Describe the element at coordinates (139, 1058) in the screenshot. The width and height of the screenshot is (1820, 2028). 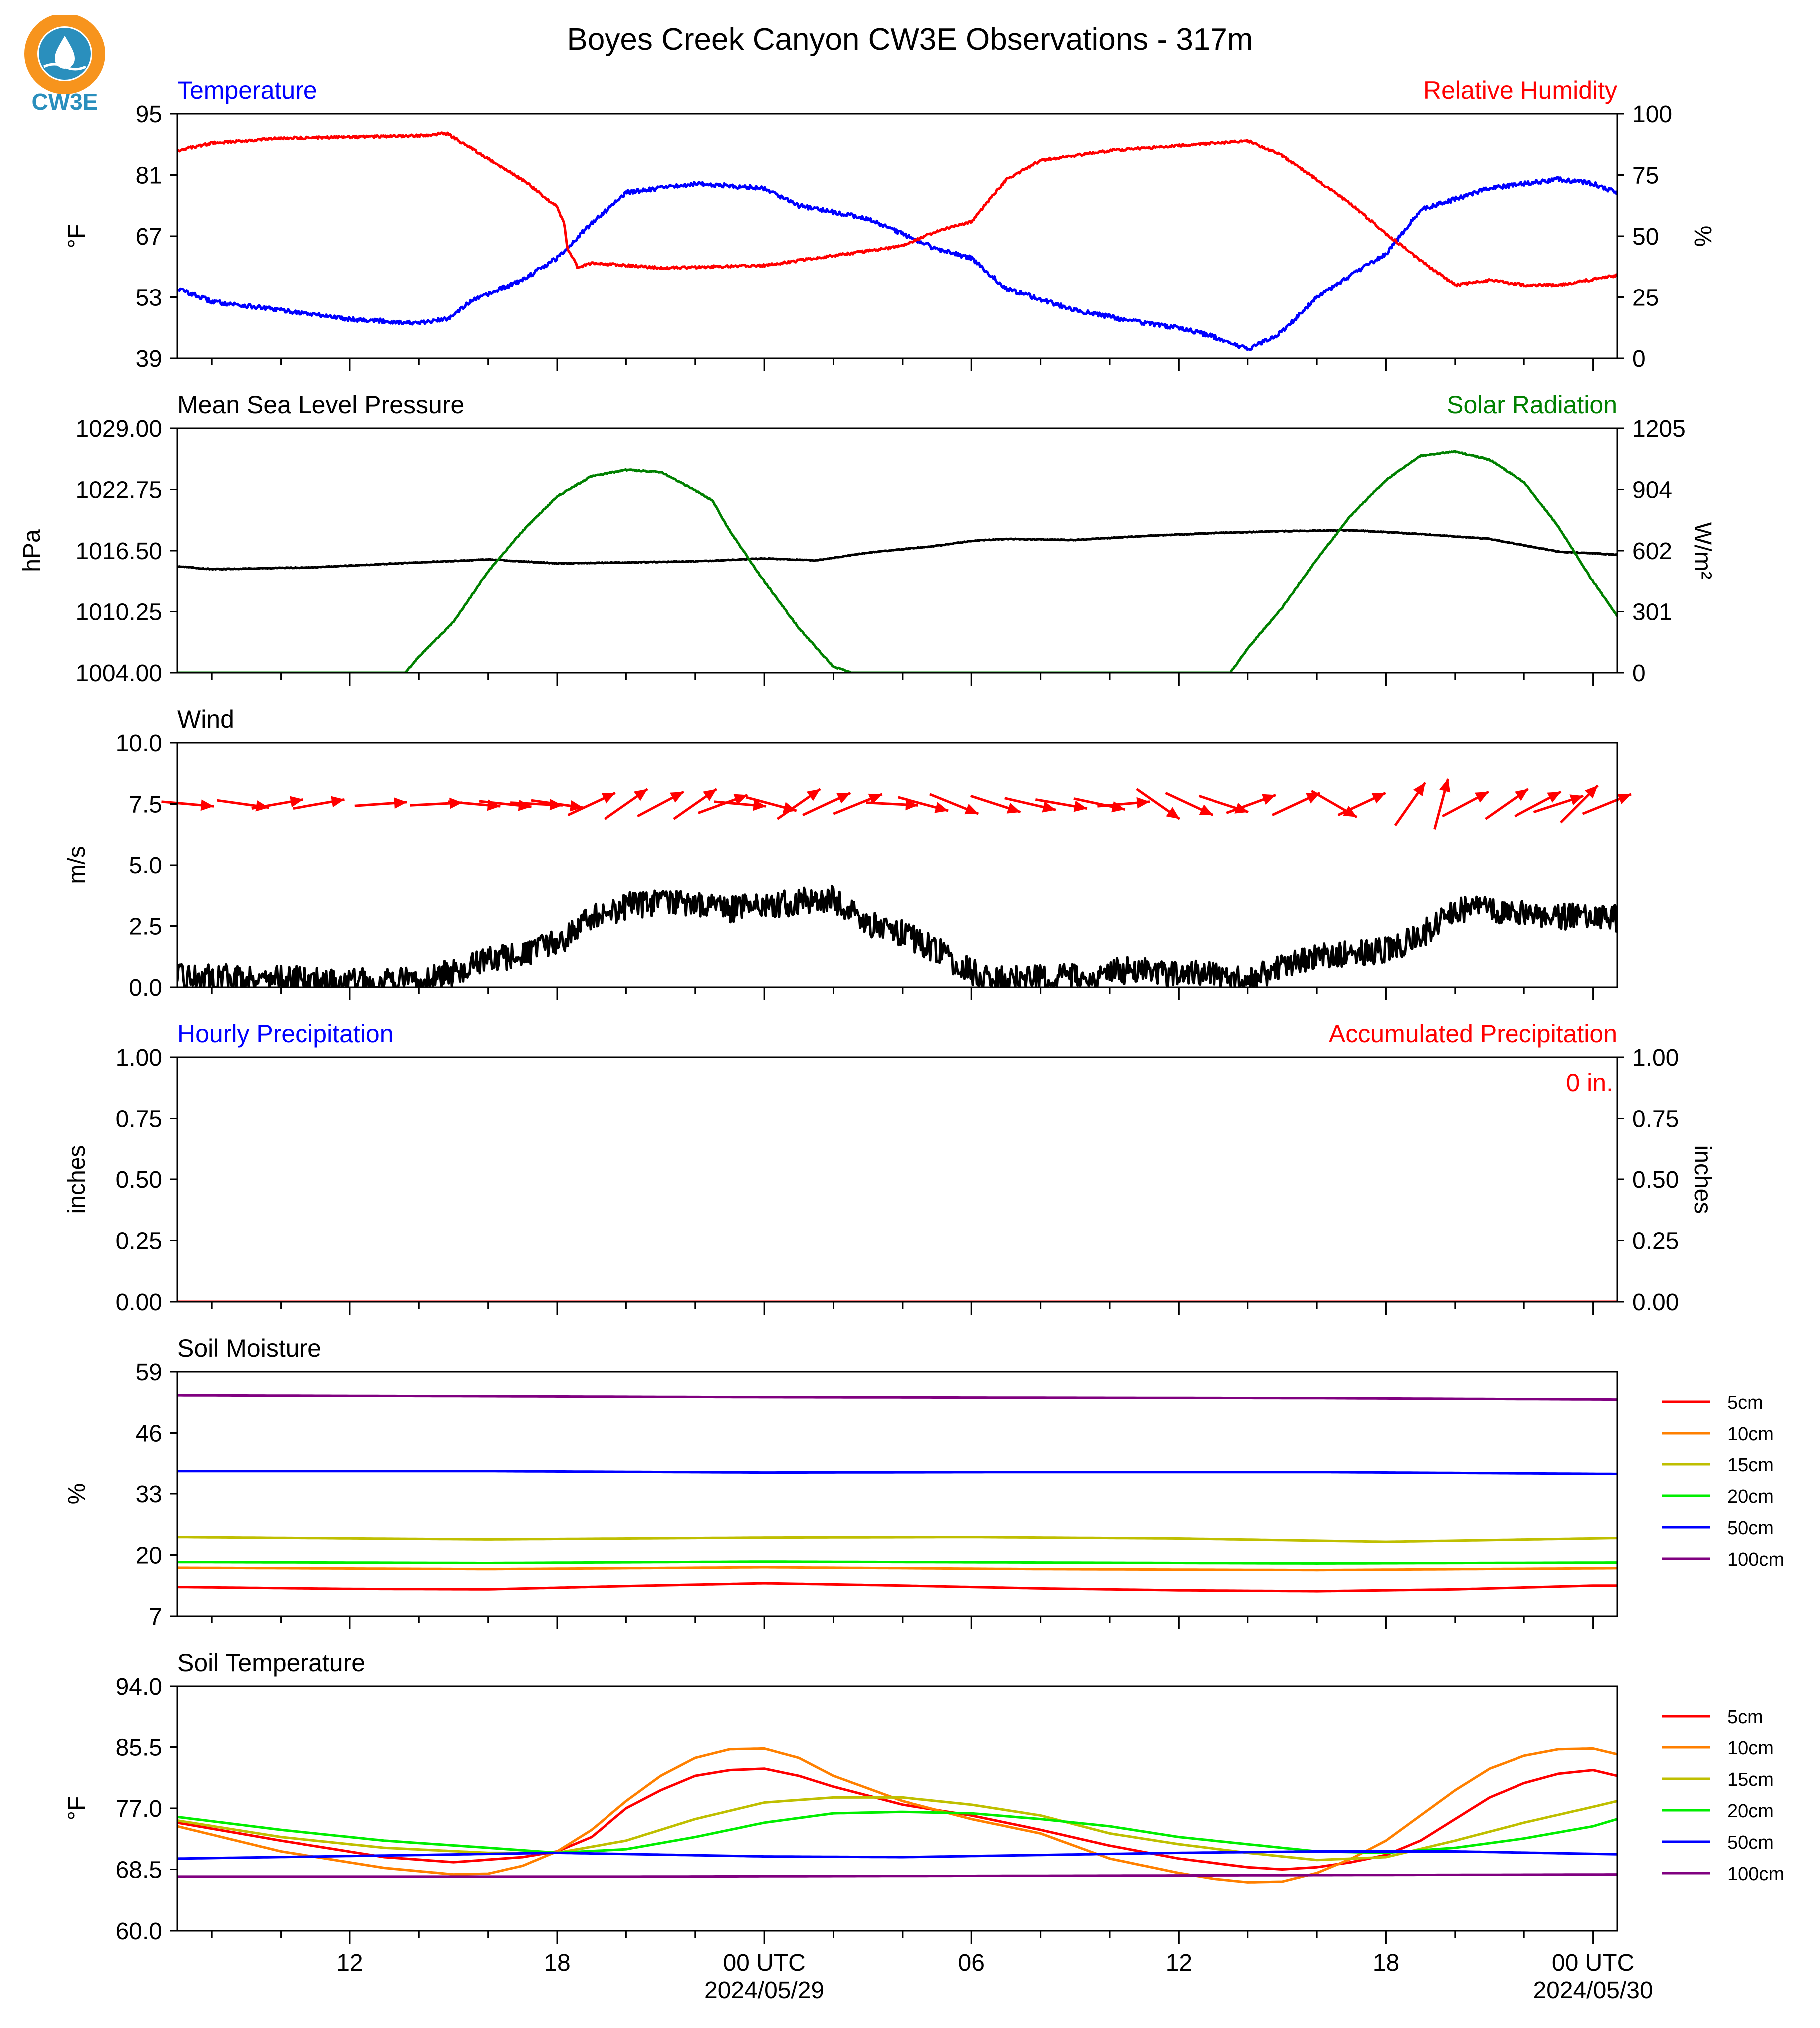
I see `y-tick-label: 1.00` at that location.